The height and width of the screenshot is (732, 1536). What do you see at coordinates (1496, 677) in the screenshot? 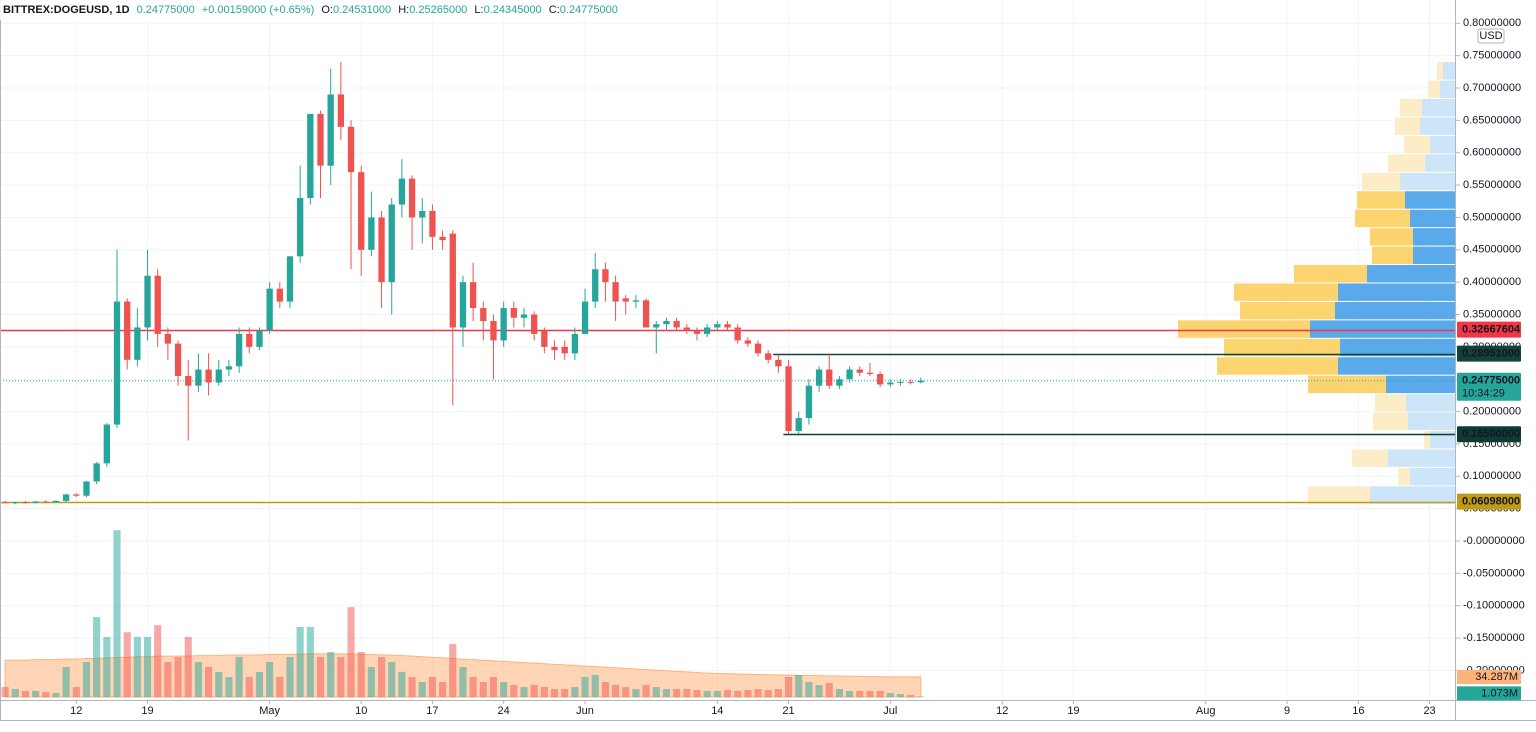
I see `volume-ma-label: 34.287M` at bounding box center [1496, 677].